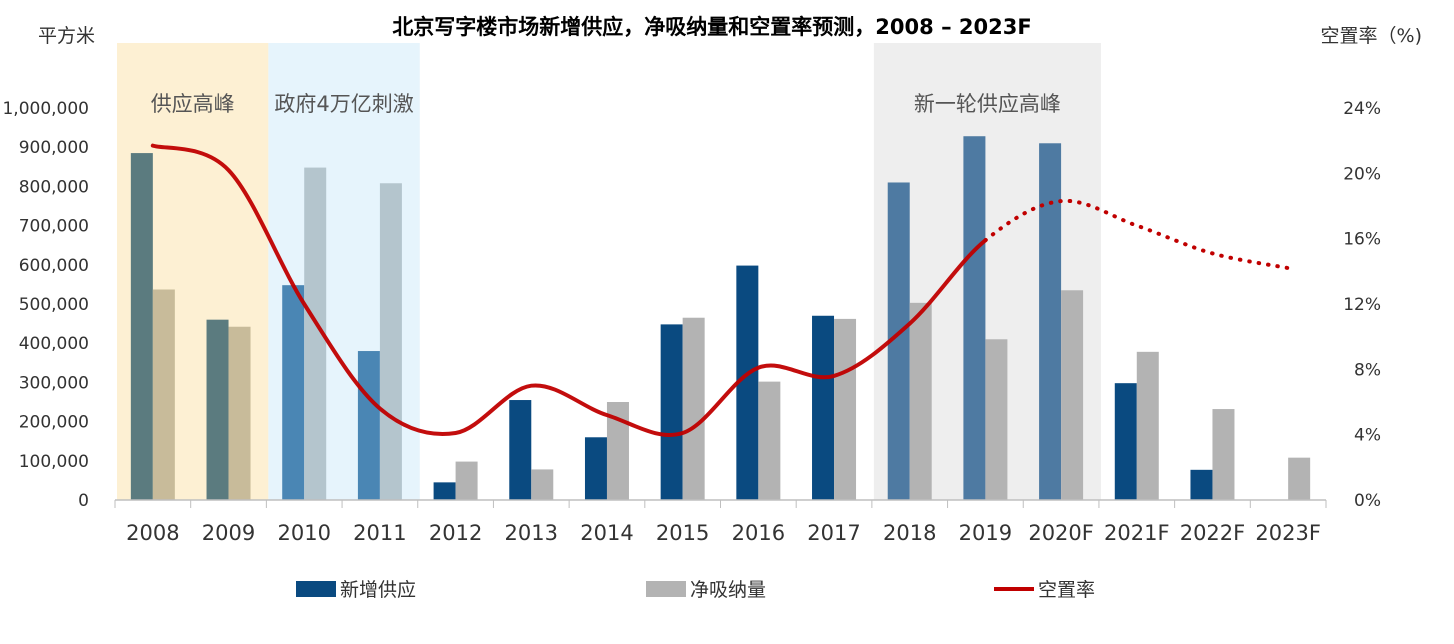 Image resolution: width=1454 pixels, height=644 pixels. I want to click on bar-supply-2018, so click(898, 341).